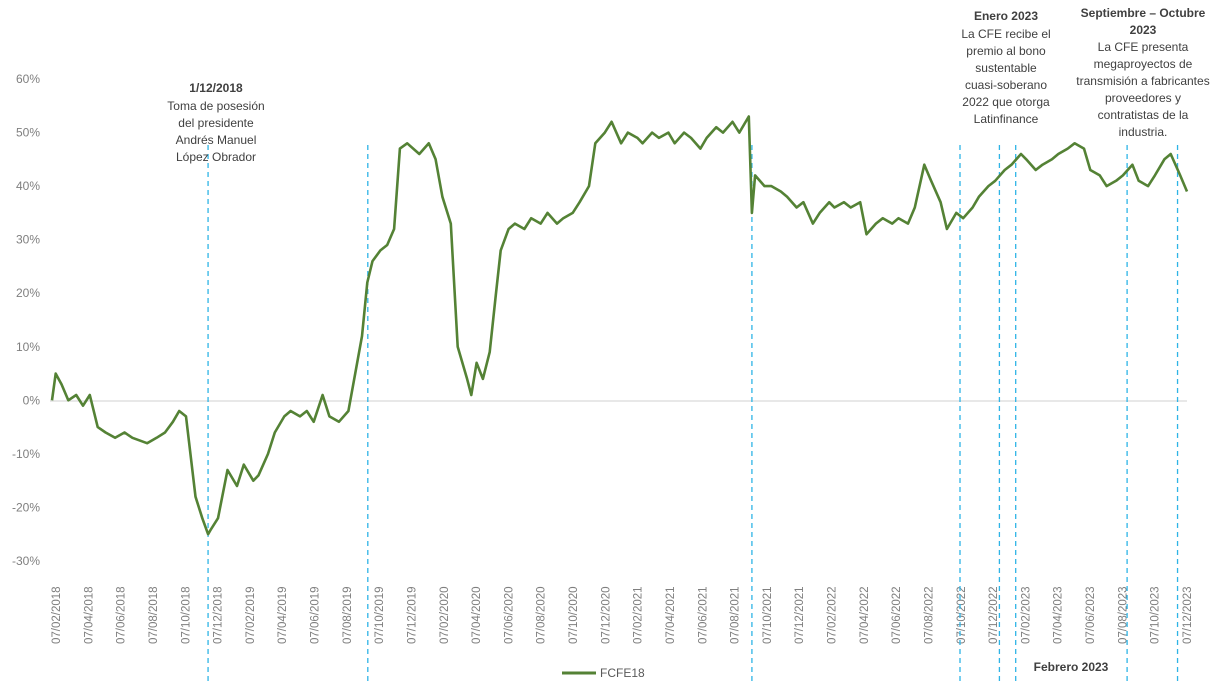  Describe the element at coordinates (509, 615) in the screenshot. I see `x-tick-label: 07/06/2020` at that location.